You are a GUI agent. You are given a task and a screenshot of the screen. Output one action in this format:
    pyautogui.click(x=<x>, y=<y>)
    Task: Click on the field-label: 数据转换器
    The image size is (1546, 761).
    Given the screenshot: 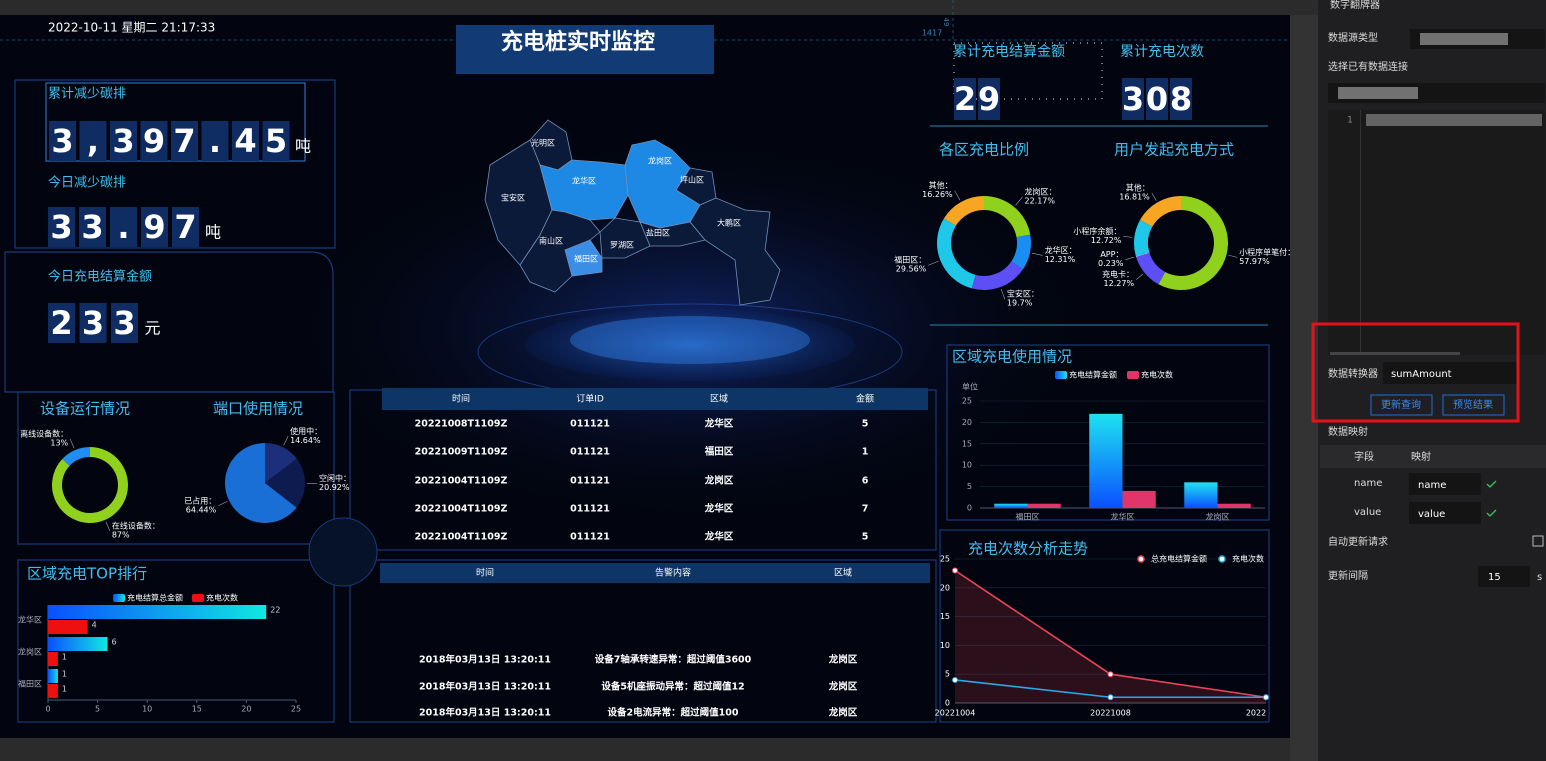 What is the action you would take?
    pyautogui.click(x=1353, y=373)
    